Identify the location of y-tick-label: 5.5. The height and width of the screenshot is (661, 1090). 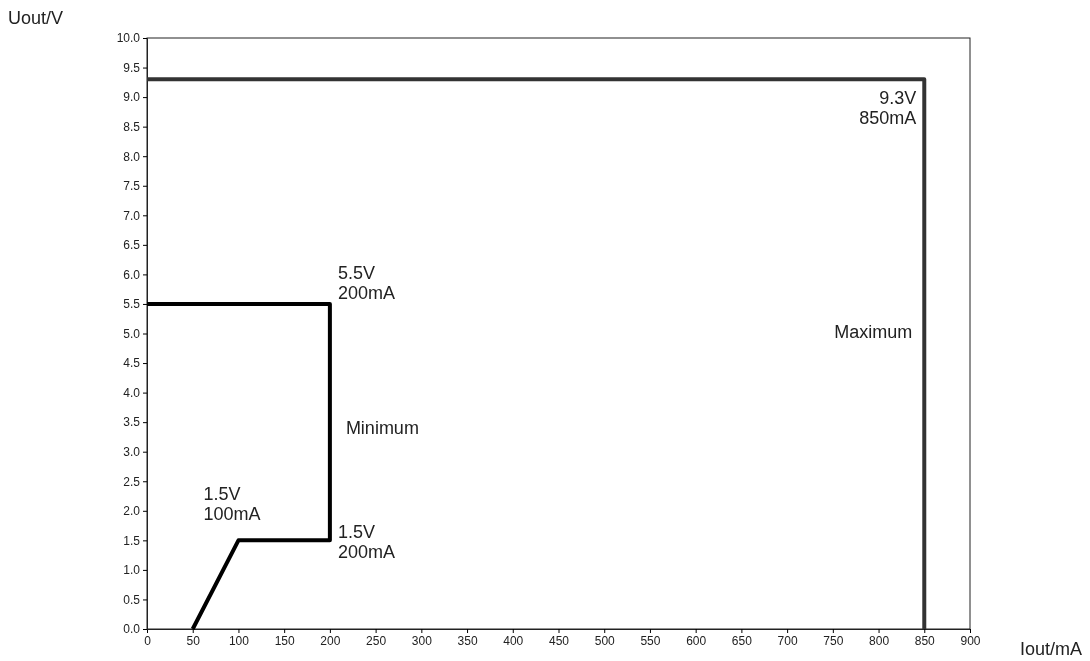
(132, 304).